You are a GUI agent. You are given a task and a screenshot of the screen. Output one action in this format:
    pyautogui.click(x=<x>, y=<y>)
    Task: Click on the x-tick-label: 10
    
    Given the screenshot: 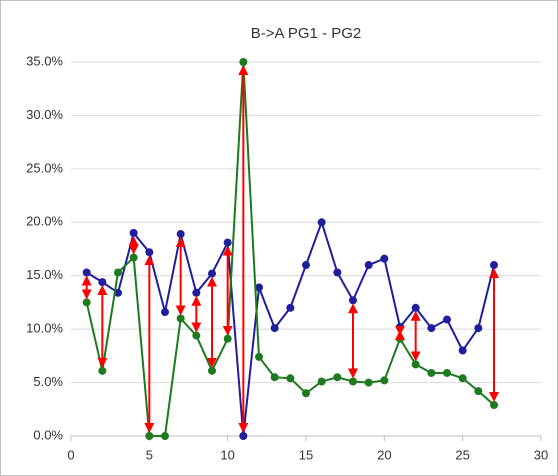 What is the action you would take?
    pyautogui.click(x=227, y=454)
    